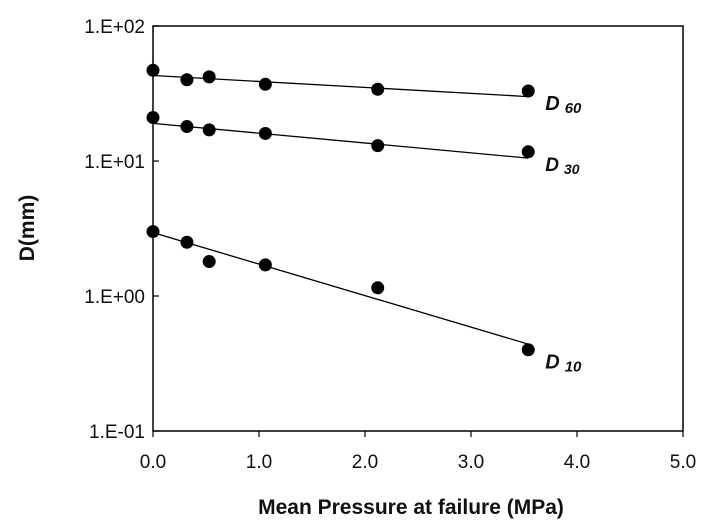 Image resolution: width=713 pixels, height=531 pixels. Describe the element at coordinates (577, 462) in the screenshot. I see `x-tick-label: 4.0` at that location.